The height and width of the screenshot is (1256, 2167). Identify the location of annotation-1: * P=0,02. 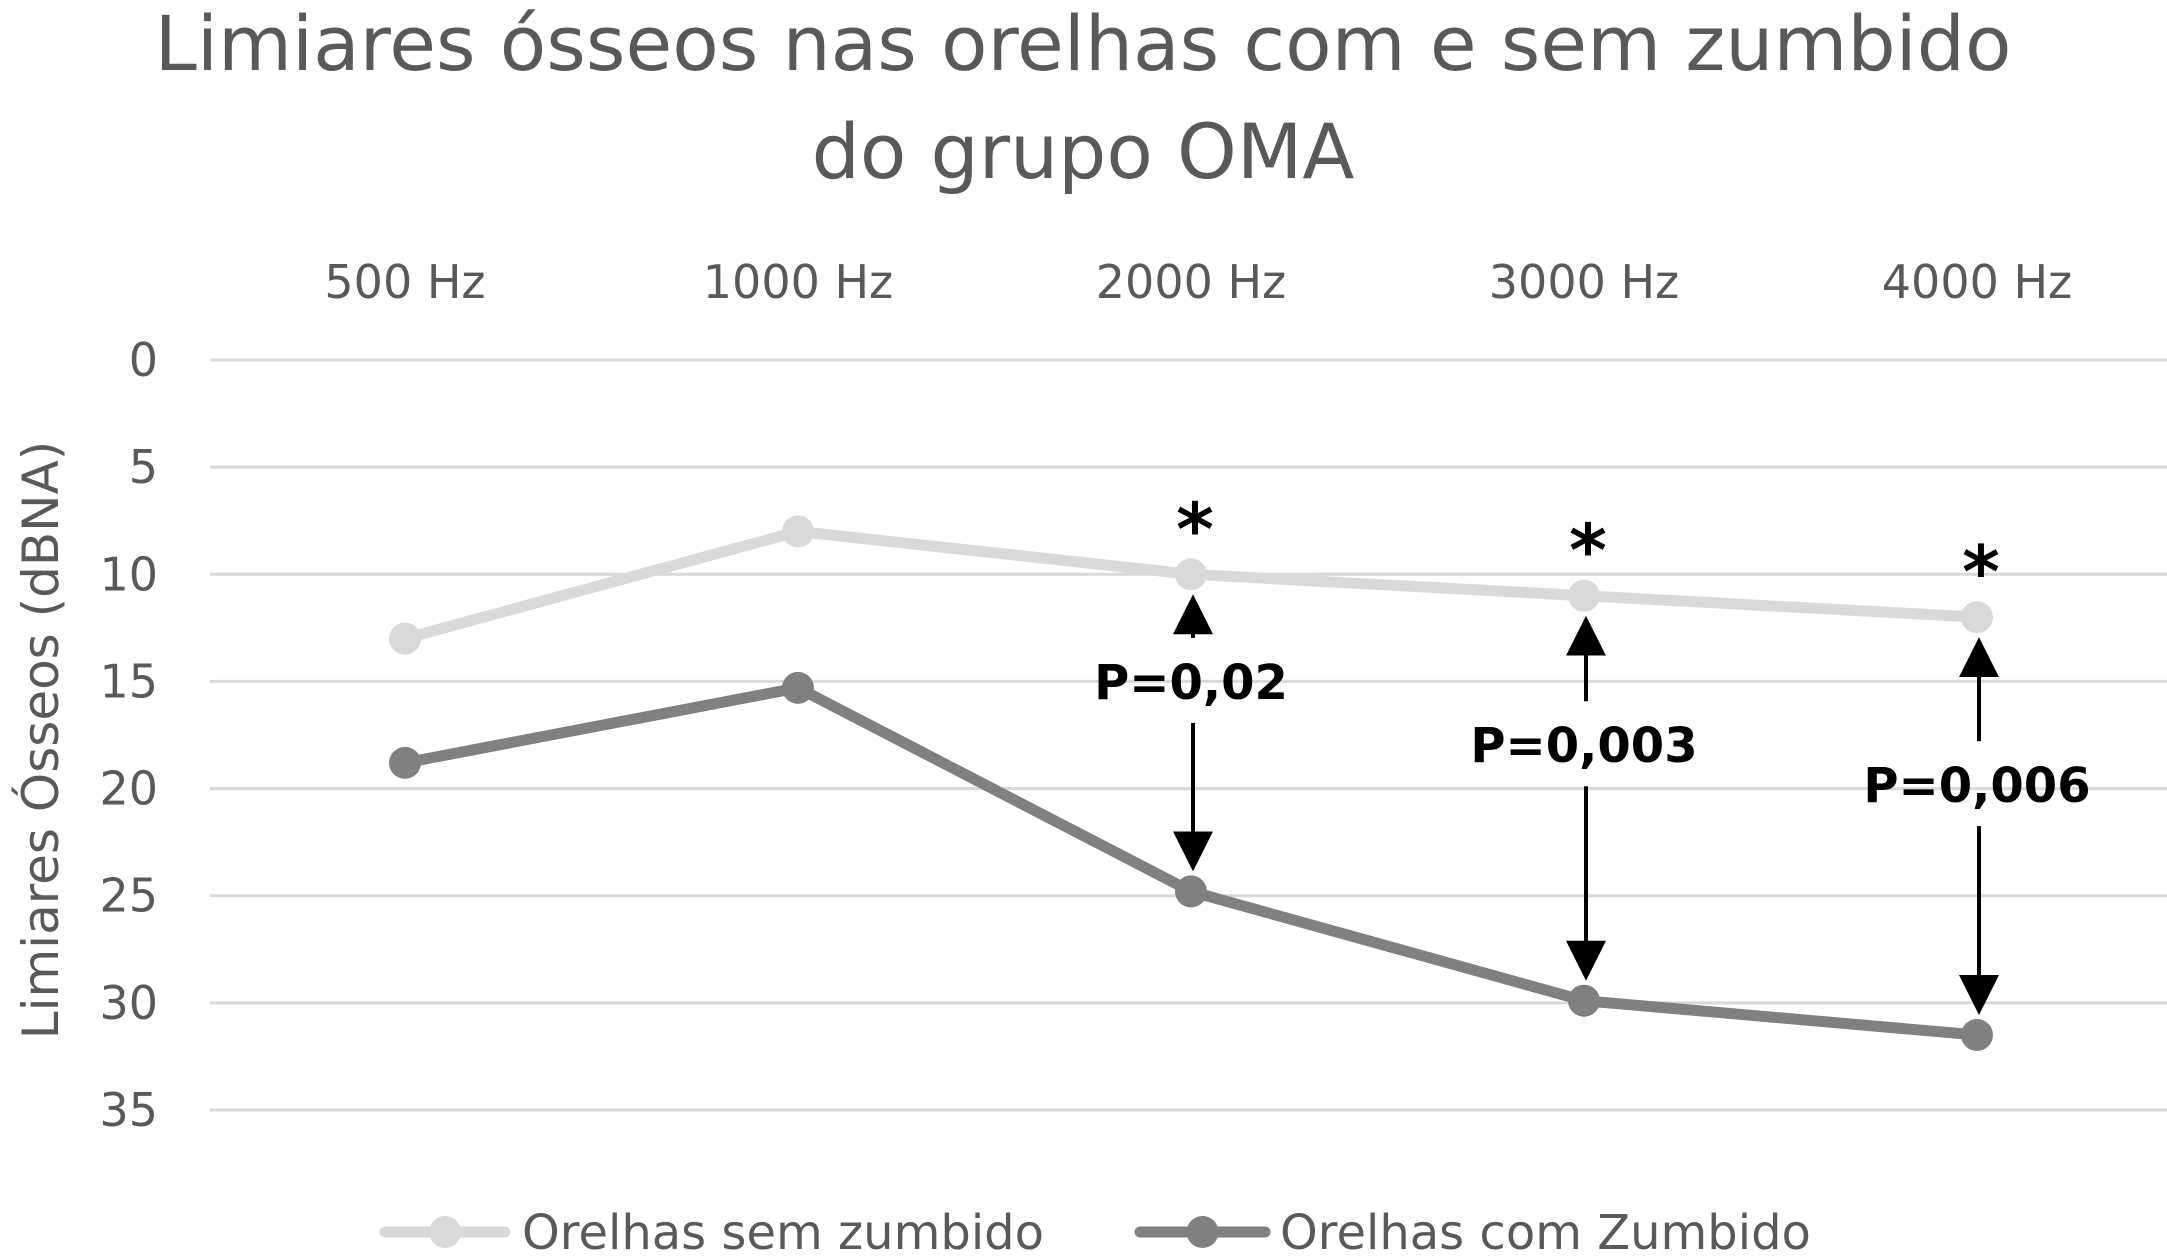
(1191, 679).